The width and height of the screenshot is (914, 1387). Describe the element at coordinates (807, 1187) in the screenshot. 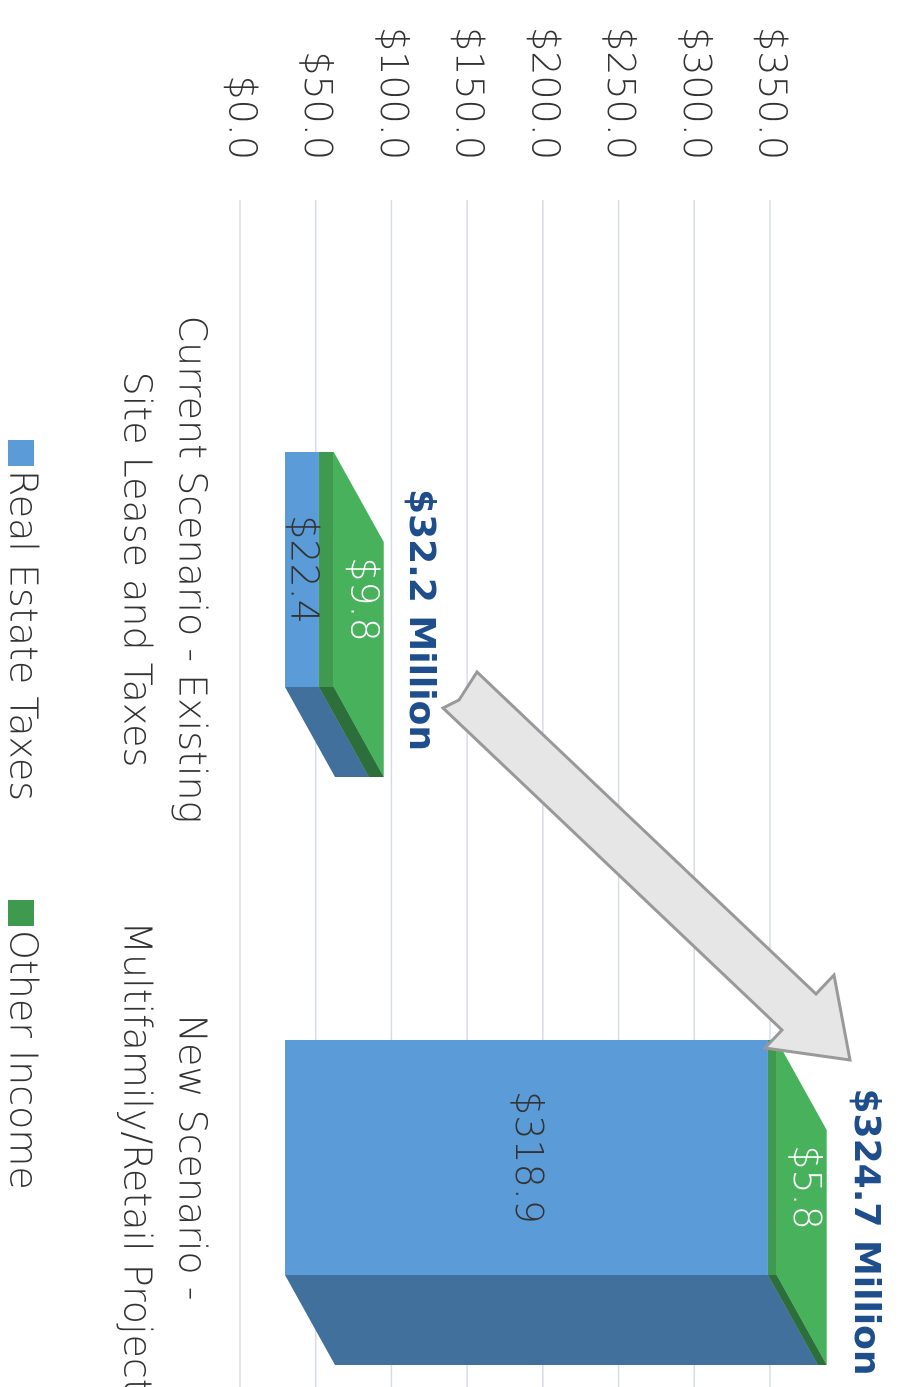

I see `value-label: $5.8` at that location.